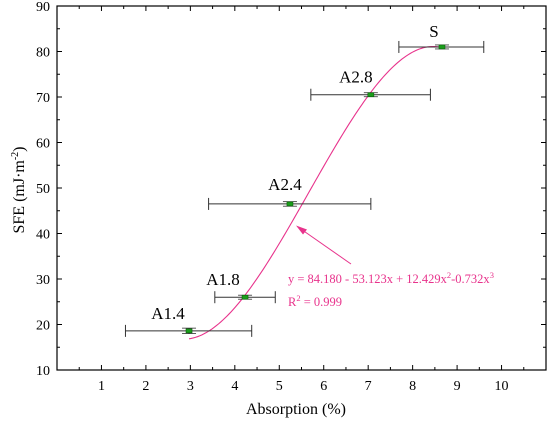  I want to click on x-tick-label: 7, so click(368, 386).